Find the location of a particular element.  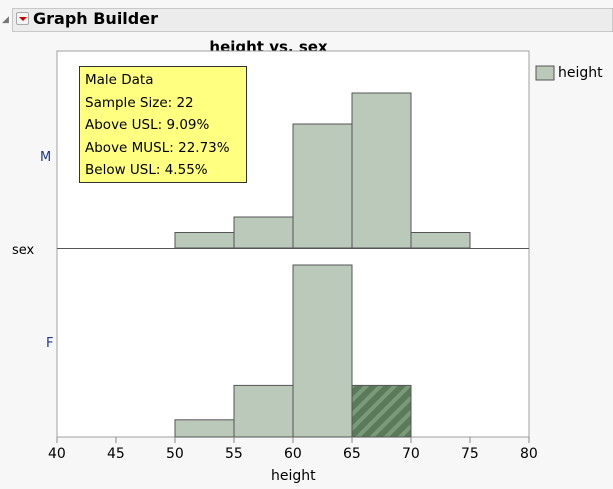

x-tick-label: 80 is located at coordinates (529, 454).